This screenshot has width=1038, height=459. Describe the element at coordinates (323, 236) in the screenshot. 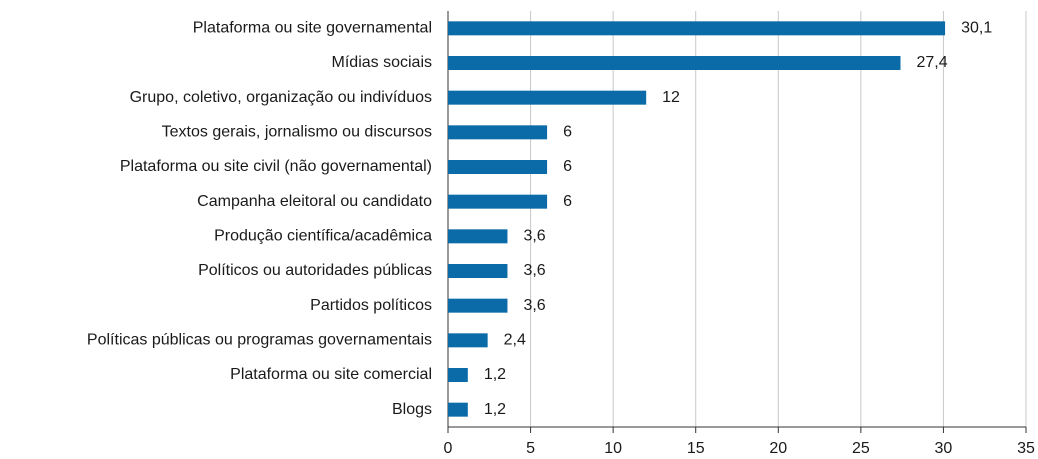

I see `y-tick-label: Produção científica/acadêmica` at that location.